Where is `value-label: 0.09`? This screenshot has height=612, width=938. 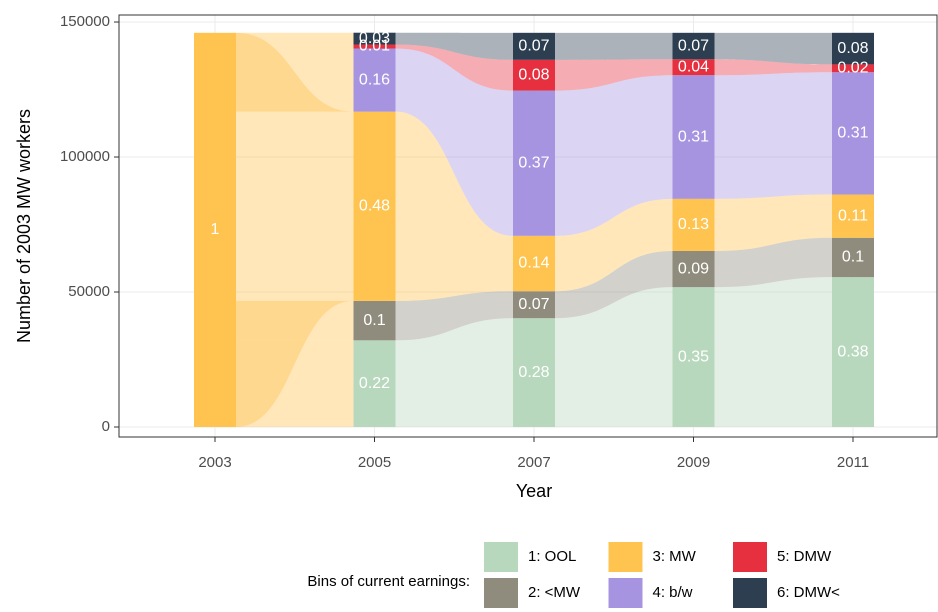 value-label: 0.09 is located at coordinates (693, 268).